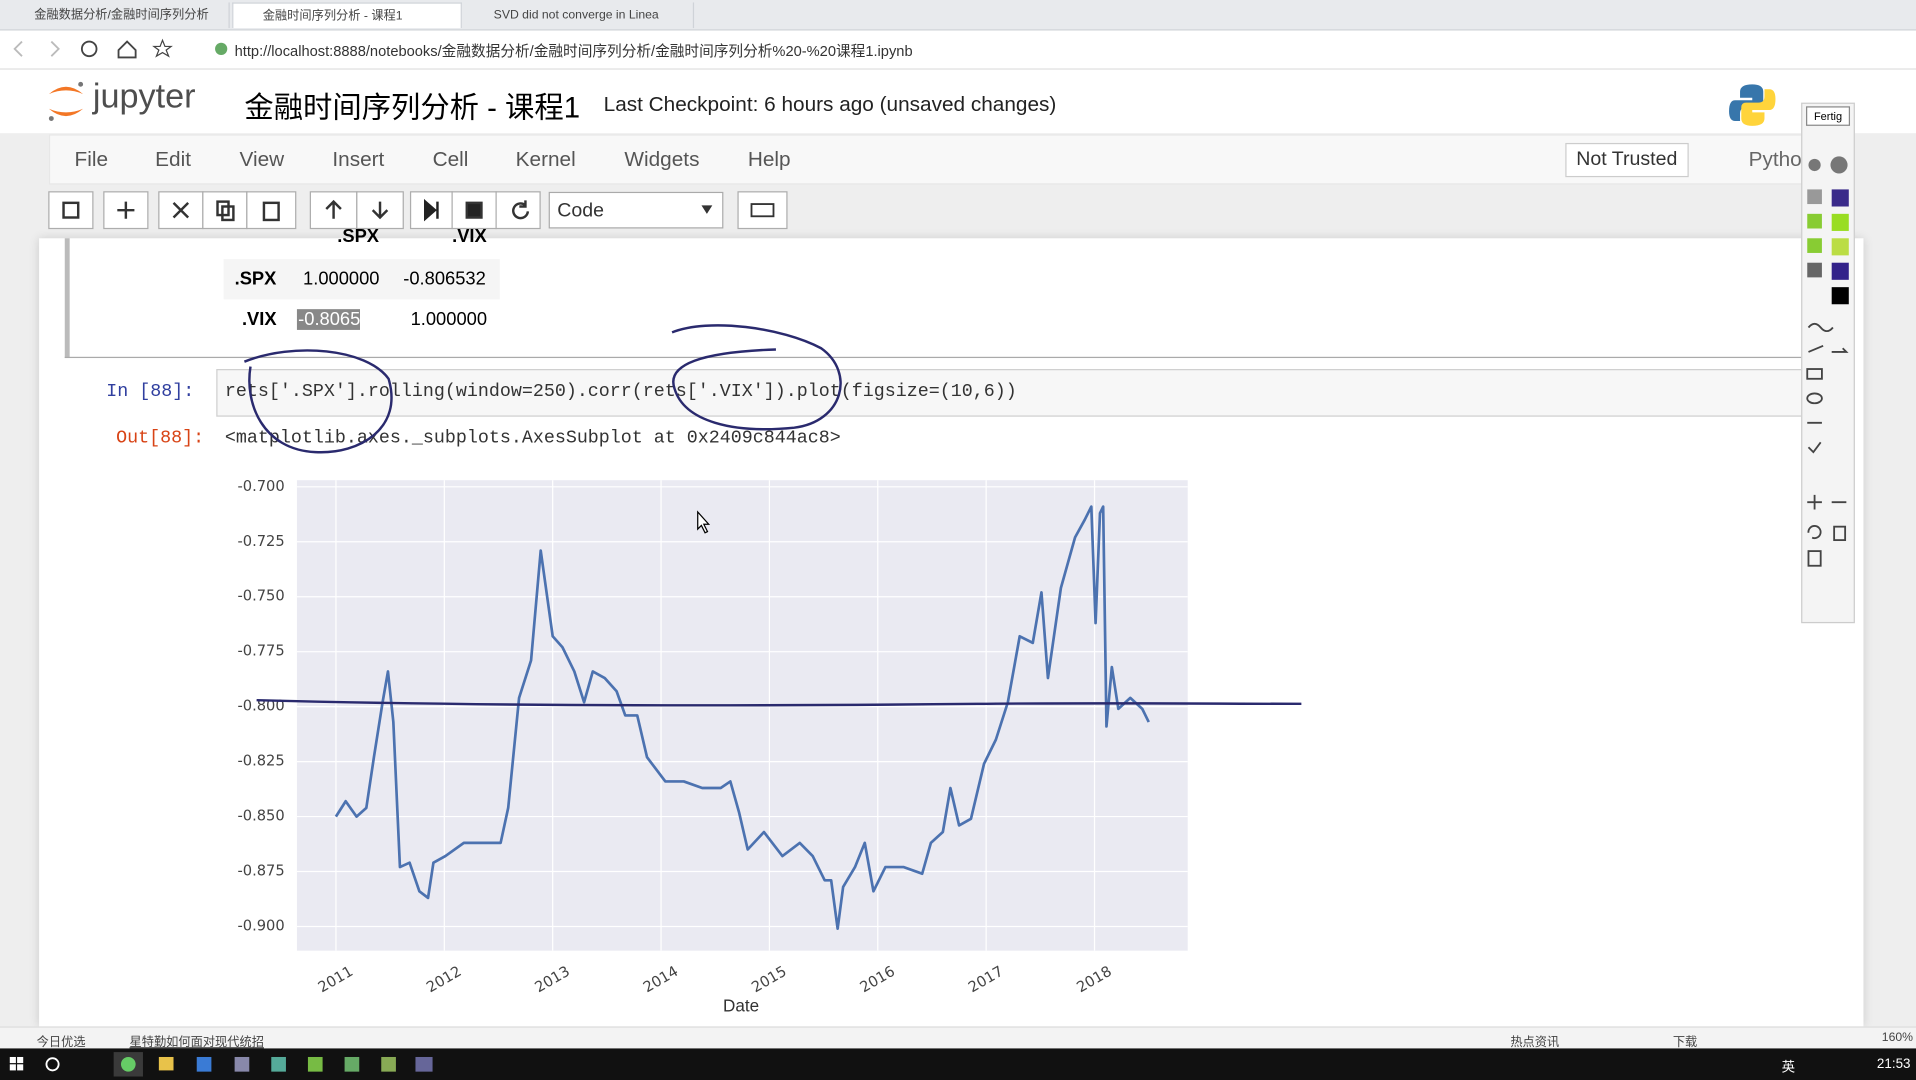 This screenshot has width=1916, height=1080. Describe the element at coordinates (61, 1043) in the screenshot. I see `status-text: 今日优选` at that location.